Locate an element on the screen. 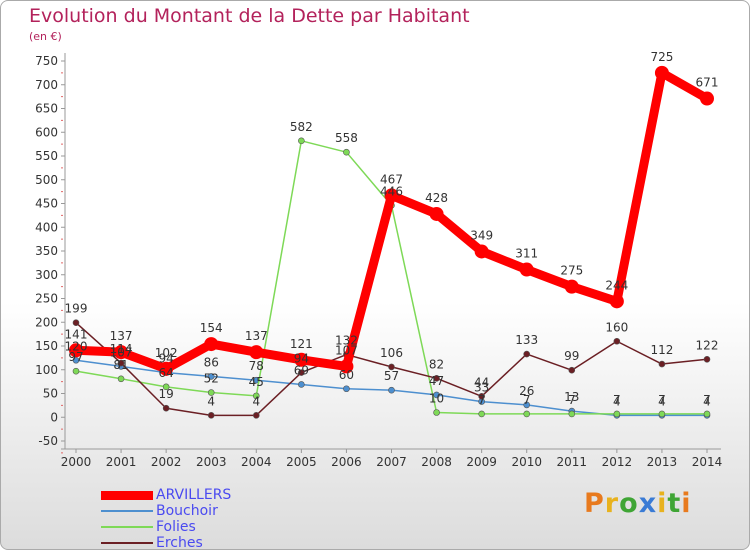 This screenshot has width=750, height=550. data-label-folies: 52 is located at coordinates (211, 379).